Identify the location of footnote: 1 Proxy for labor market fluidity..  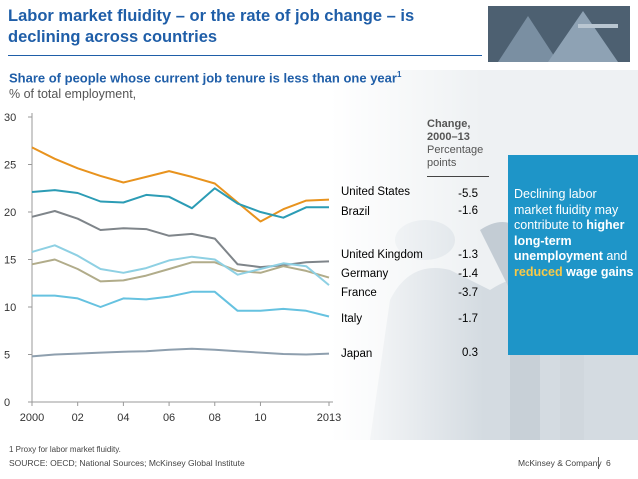
(65, 449).